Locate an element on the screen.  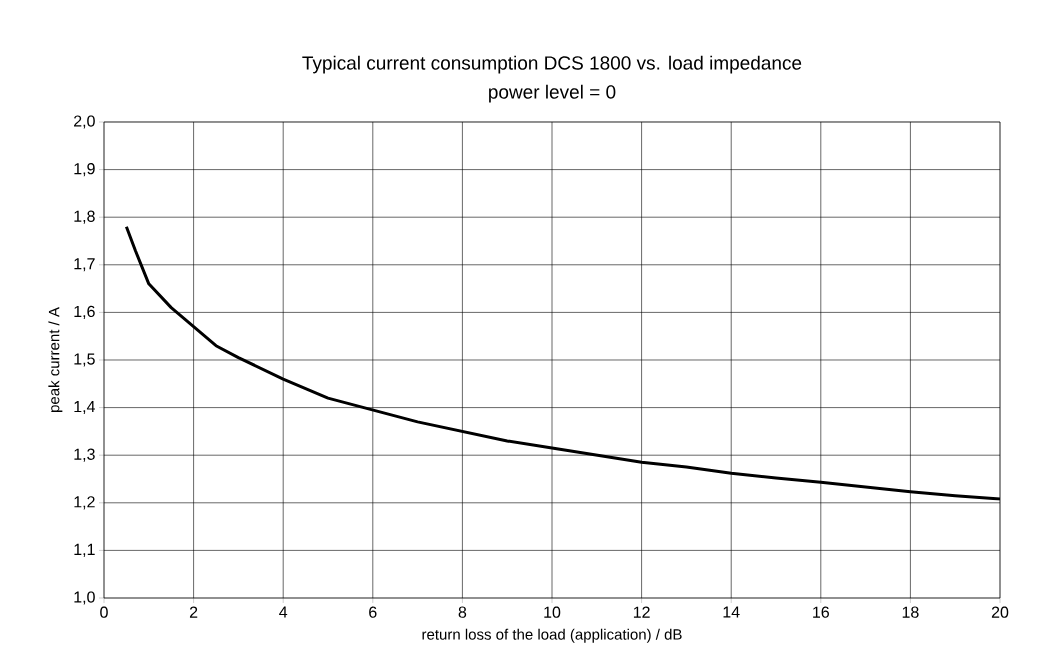
y-tick-label: 1,9 is located at coordinates (84, 169).